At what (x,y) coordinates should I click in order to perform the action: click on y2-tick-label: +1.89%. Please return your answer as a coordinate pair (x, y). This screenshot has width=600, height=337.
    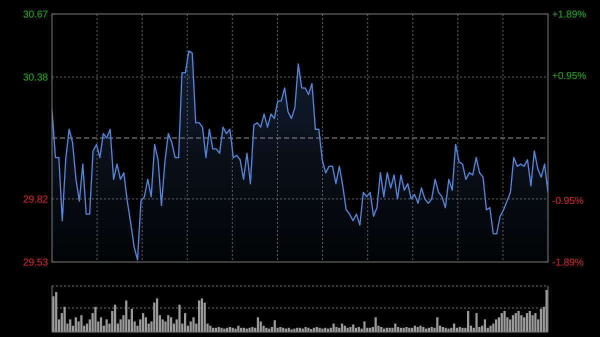
    Looking at the image, I should click on (569, 15).